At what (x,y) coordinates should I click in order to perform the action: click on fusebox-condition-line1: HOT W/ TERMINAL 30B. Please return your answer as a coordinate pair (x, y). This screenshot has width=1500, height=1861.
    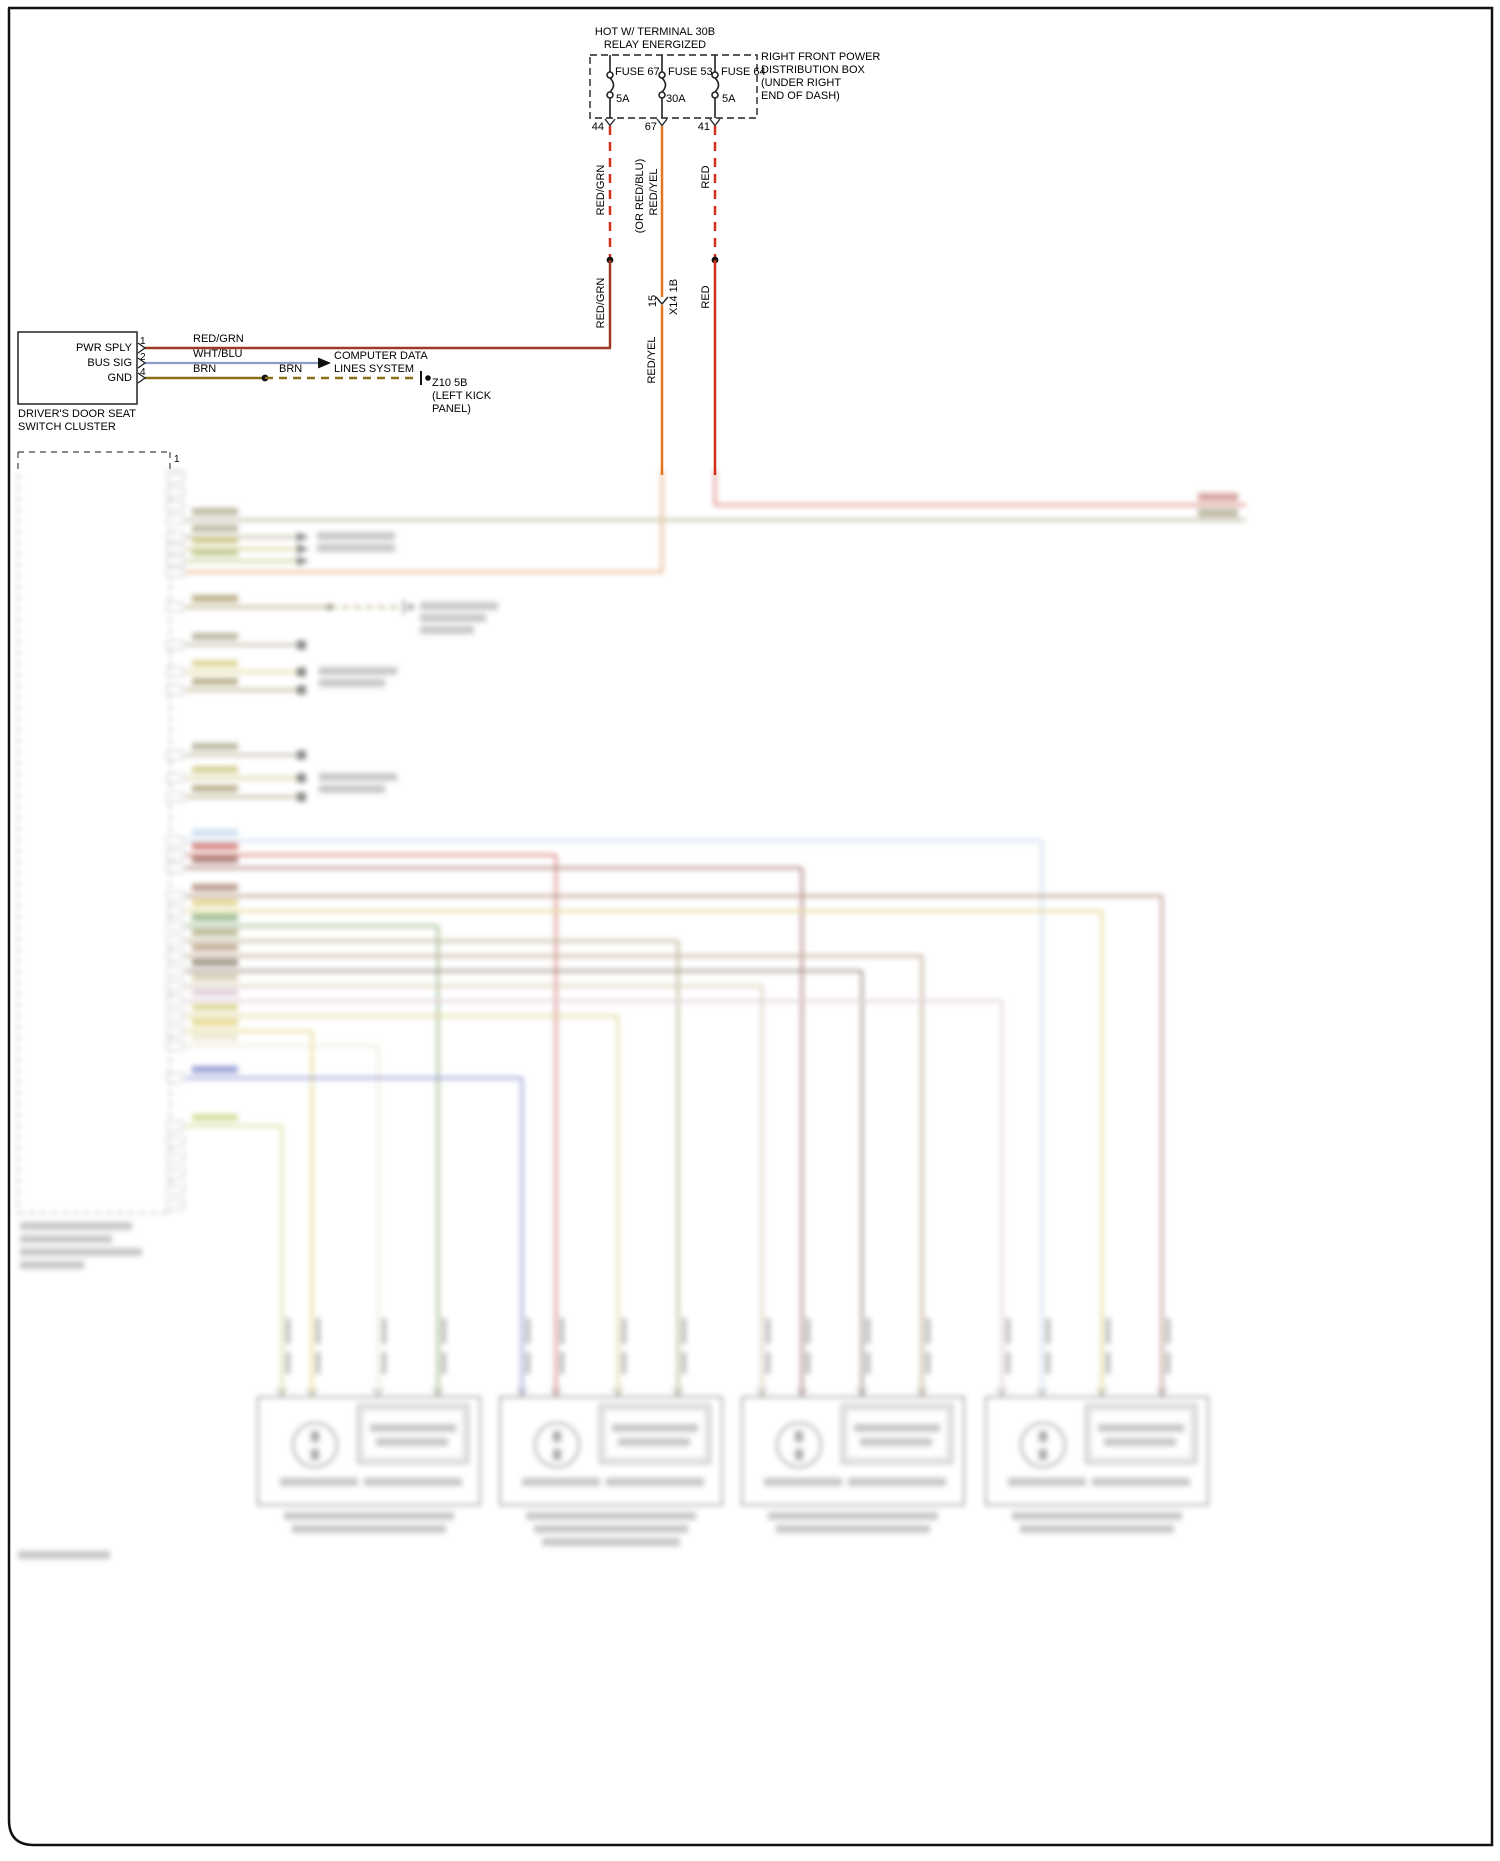
    Looking at the image, I should click on (655, 32).